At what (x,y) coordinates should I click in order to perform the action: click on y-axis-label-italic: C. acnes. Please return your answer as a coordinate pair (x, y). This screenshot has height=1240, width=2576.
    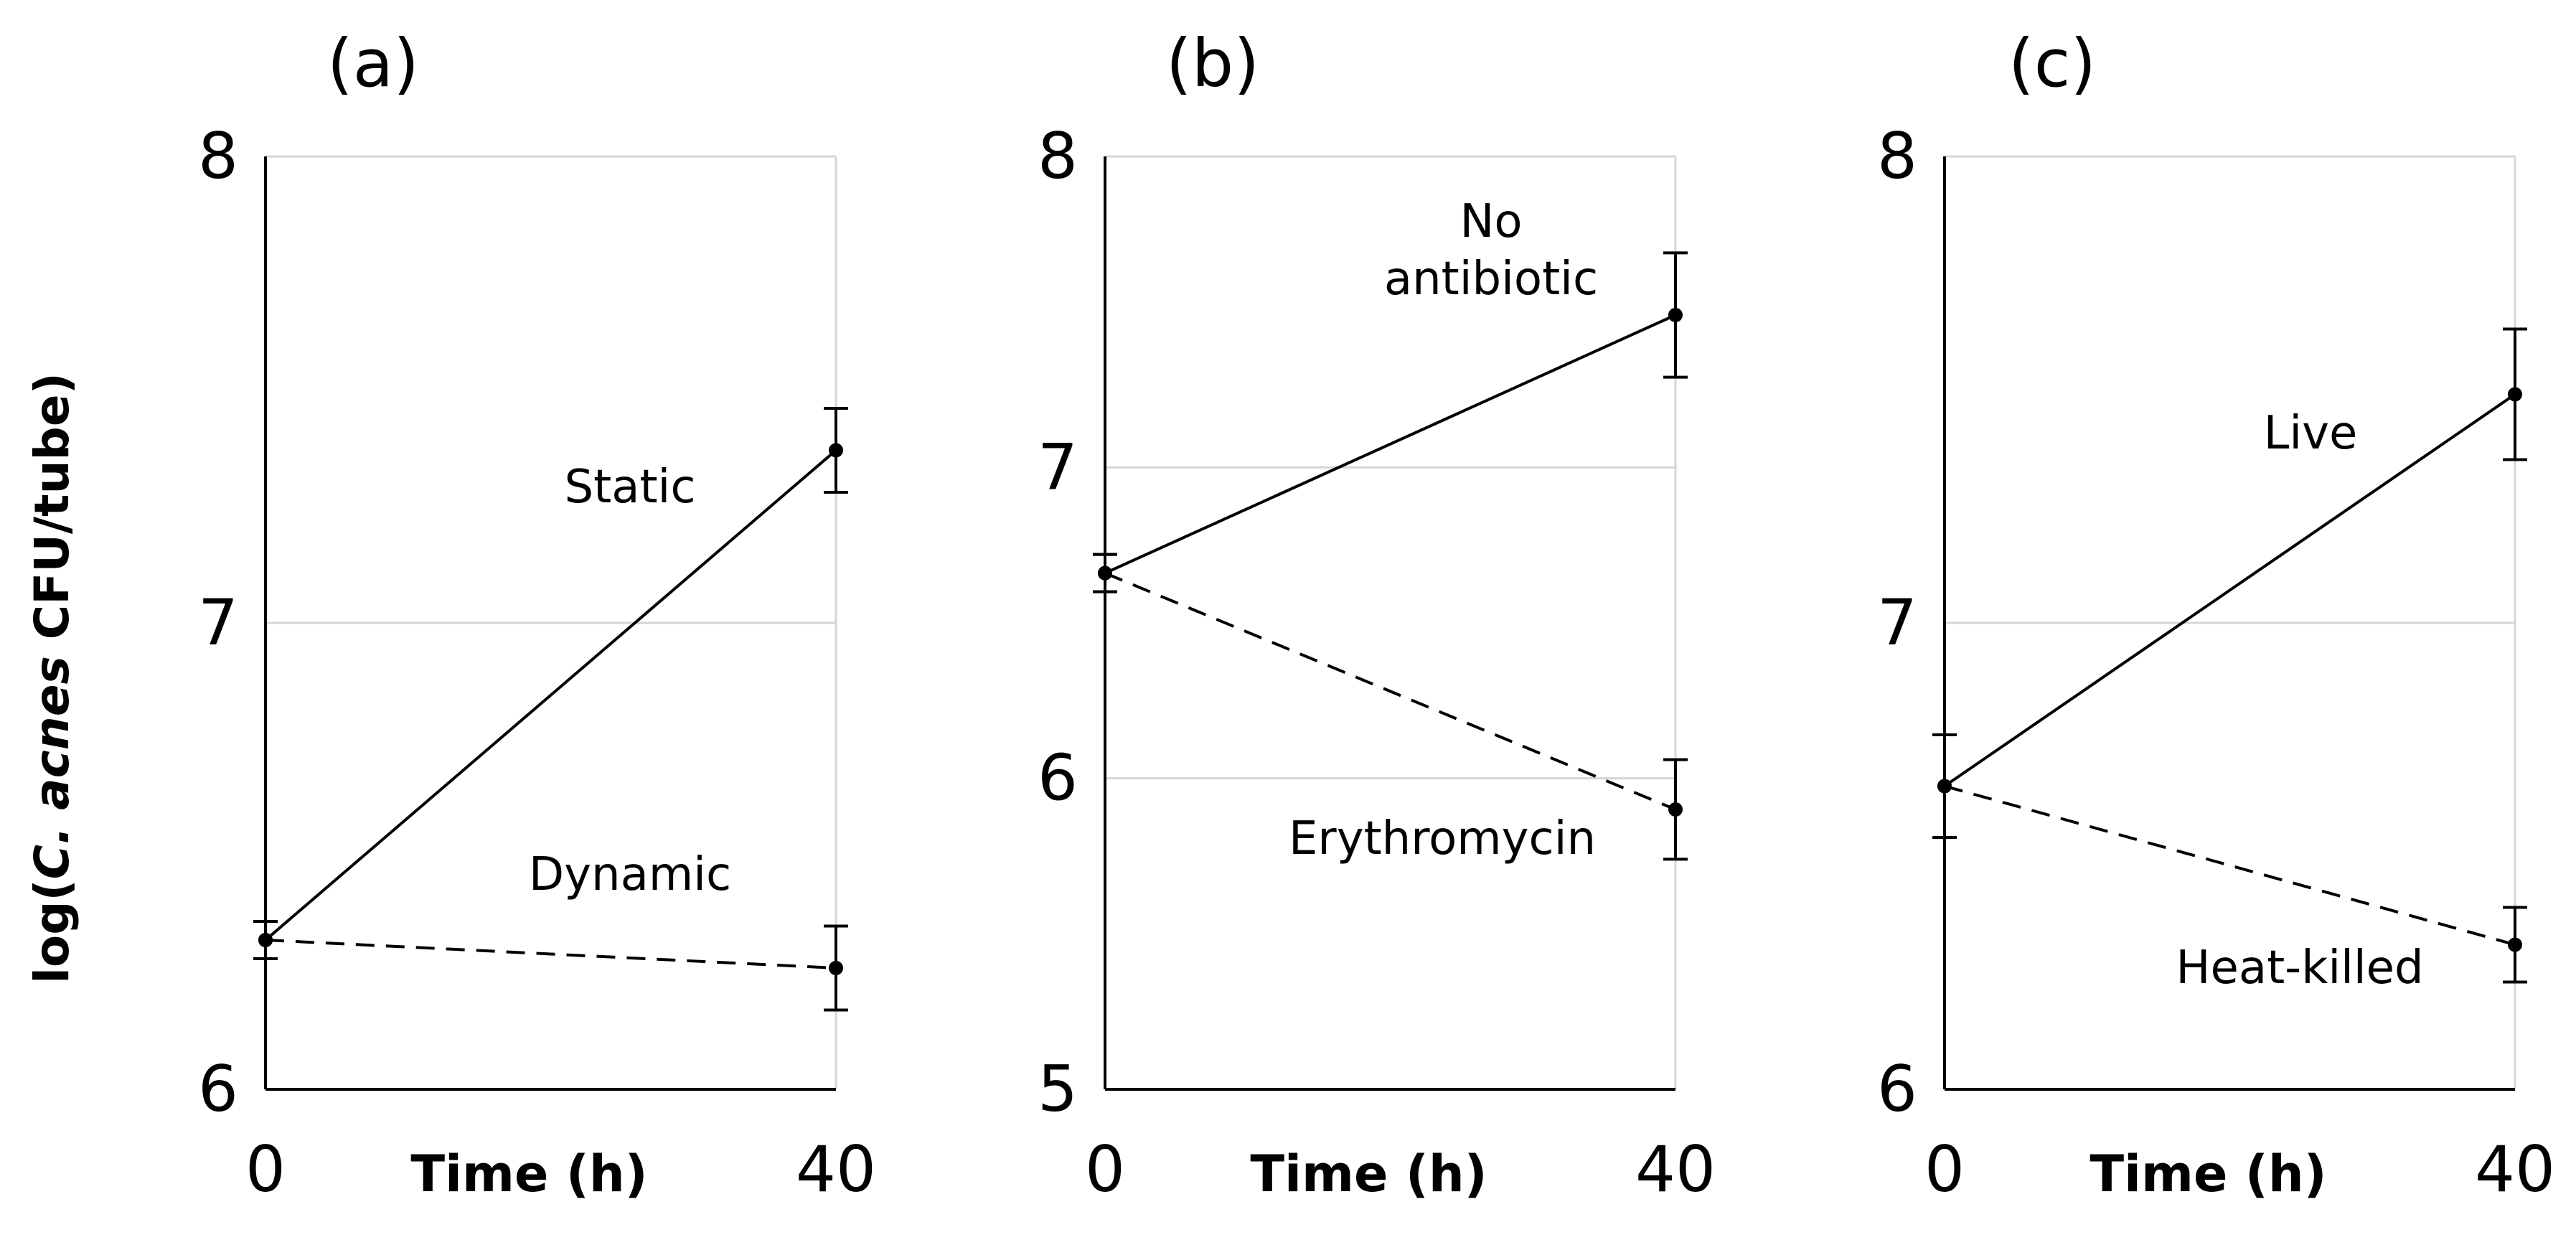
    Looking at the image, I should click on (52, 767).